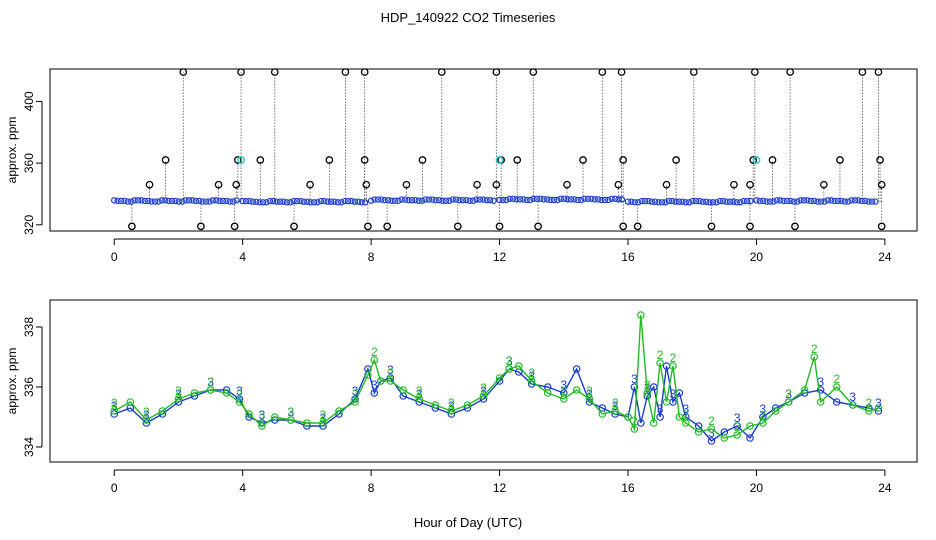  I want to click on top-panel-ylabel: approx. ppm, so click(12, 150).